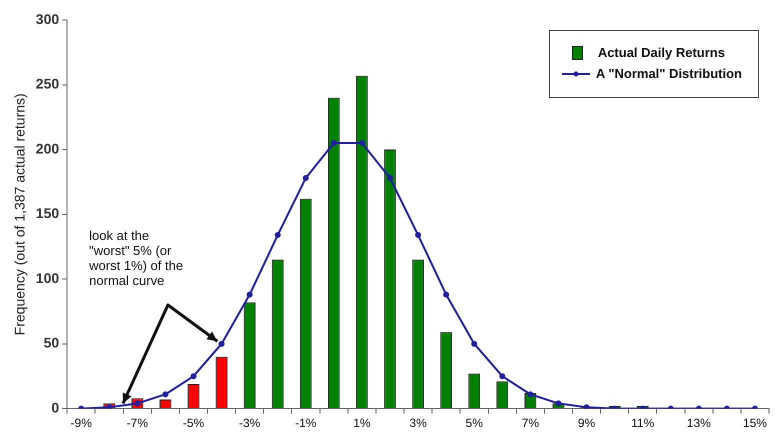  What do you see at coordinates (19, 214) in the screenshot?
I see `y-axis-title: Frequency (out of 1,387 actual returns)` at bounding box center [19, 214].